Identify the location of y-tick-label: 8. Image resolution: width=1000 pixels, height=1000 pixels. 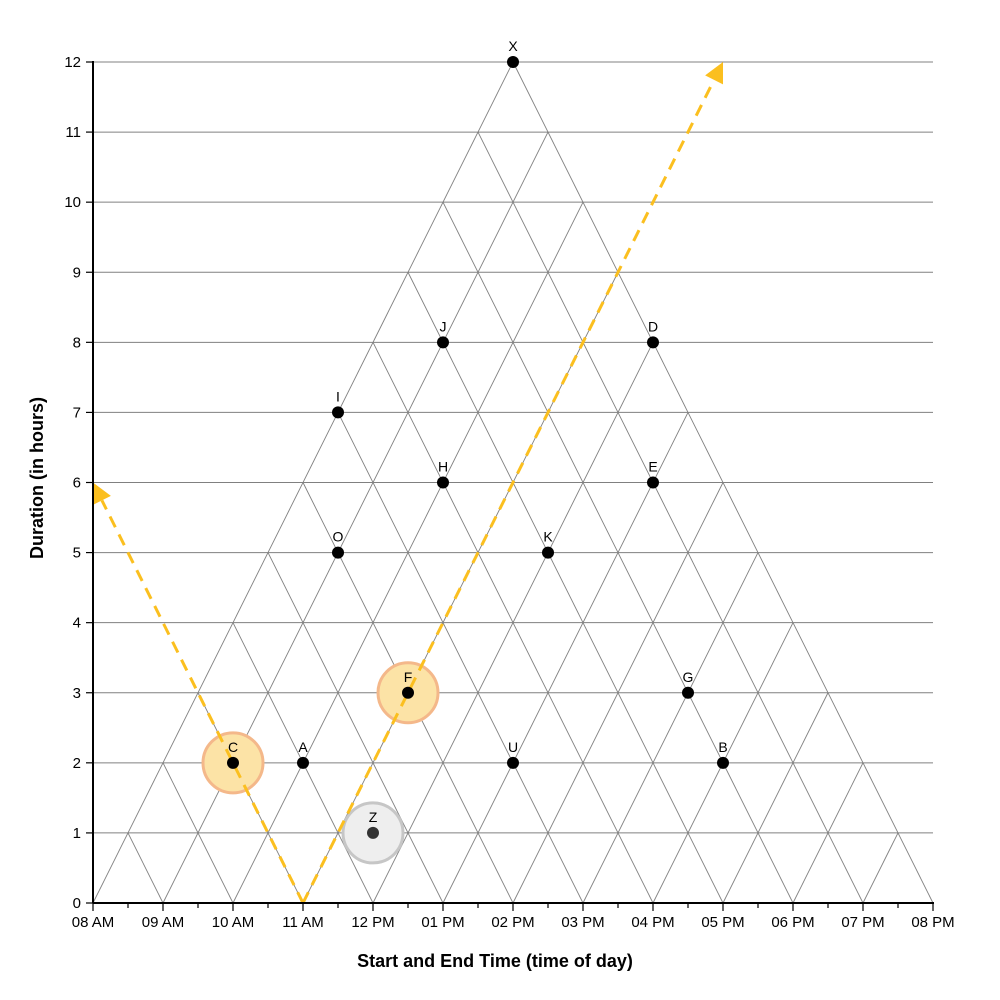
(77, 342).